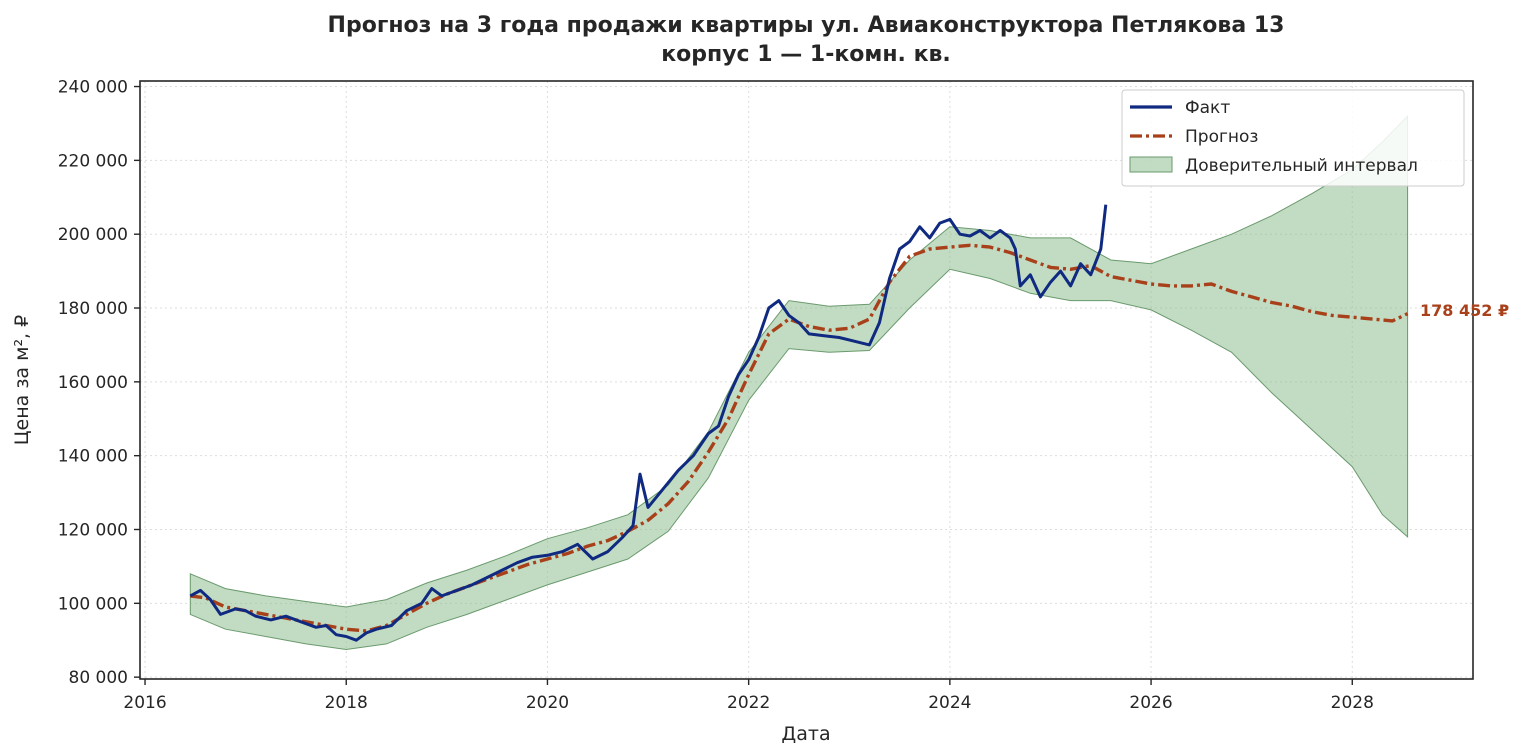 This screenshot has width=1532, height=756. What do you see at coordinates (805, 734) in the screenshot?
I see `x-axis-label: Дата` at bounding box center [805, 734].